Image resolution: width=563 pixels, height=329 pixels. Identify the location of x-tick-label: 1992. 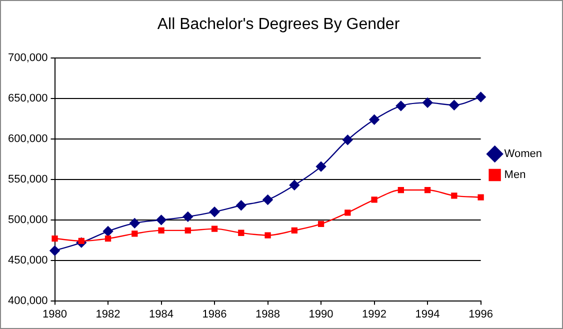
(374, 314).